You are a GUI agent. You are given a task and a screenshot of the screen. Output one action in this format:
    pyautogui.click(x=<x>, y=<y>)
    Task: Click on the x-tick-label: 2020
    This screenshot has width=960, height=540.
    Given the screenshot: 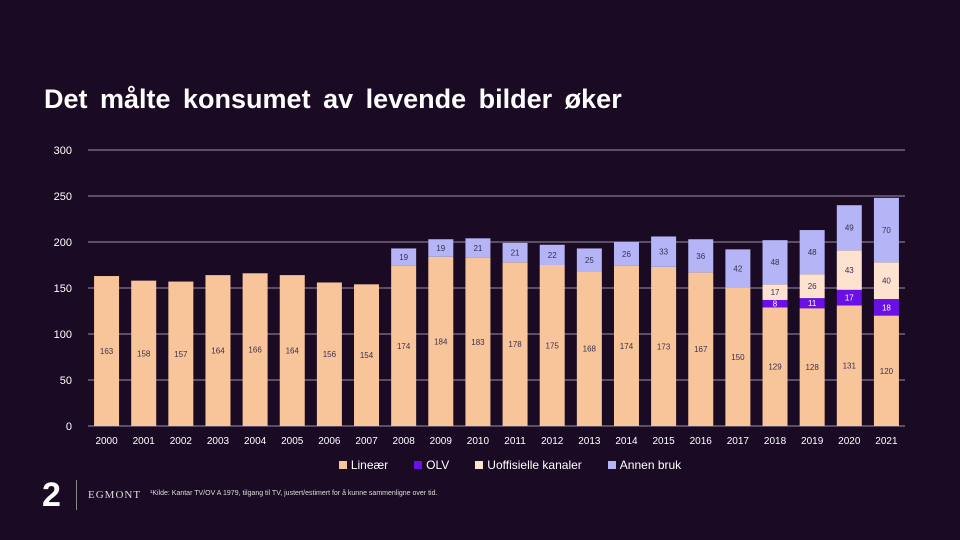 What is the action you would take?
    pyautogui.click(x=849, y=441)
    